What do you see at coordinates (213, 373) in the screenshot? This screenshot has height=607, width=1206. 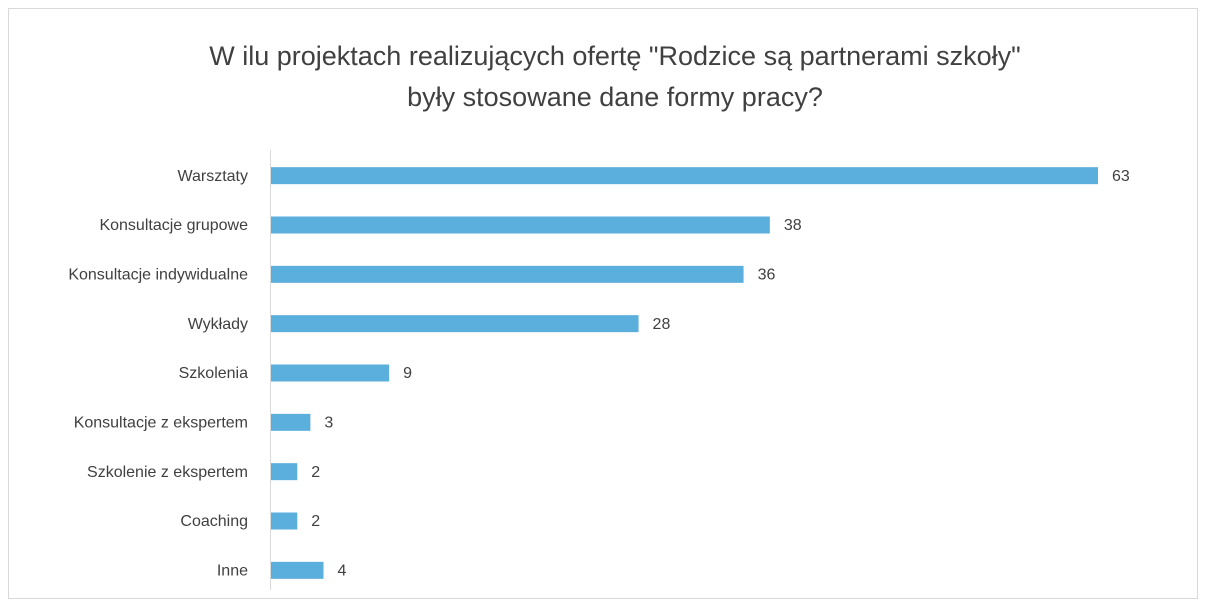 I see `y-tick-label: Szkolenia` at bounding box center [213, 373].